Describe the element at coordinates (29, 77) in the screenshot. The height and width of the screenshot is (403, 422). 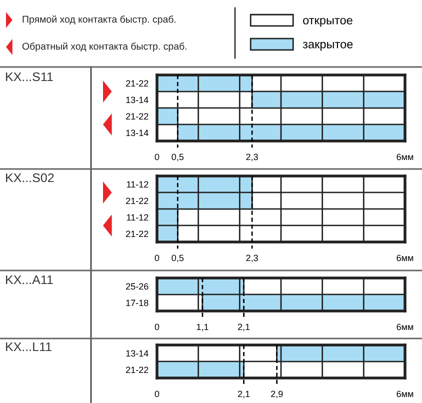
I see `text: KX...S11` at that location.